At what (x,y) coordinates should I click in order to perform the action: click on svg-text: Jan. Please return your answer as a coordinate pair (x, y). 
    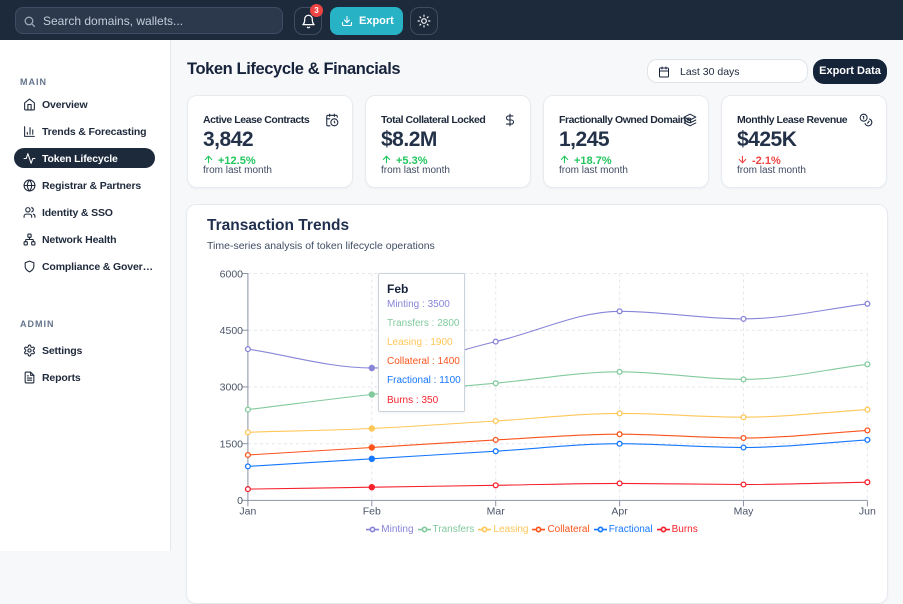
    Looking at the image, I should click on (247, 512).